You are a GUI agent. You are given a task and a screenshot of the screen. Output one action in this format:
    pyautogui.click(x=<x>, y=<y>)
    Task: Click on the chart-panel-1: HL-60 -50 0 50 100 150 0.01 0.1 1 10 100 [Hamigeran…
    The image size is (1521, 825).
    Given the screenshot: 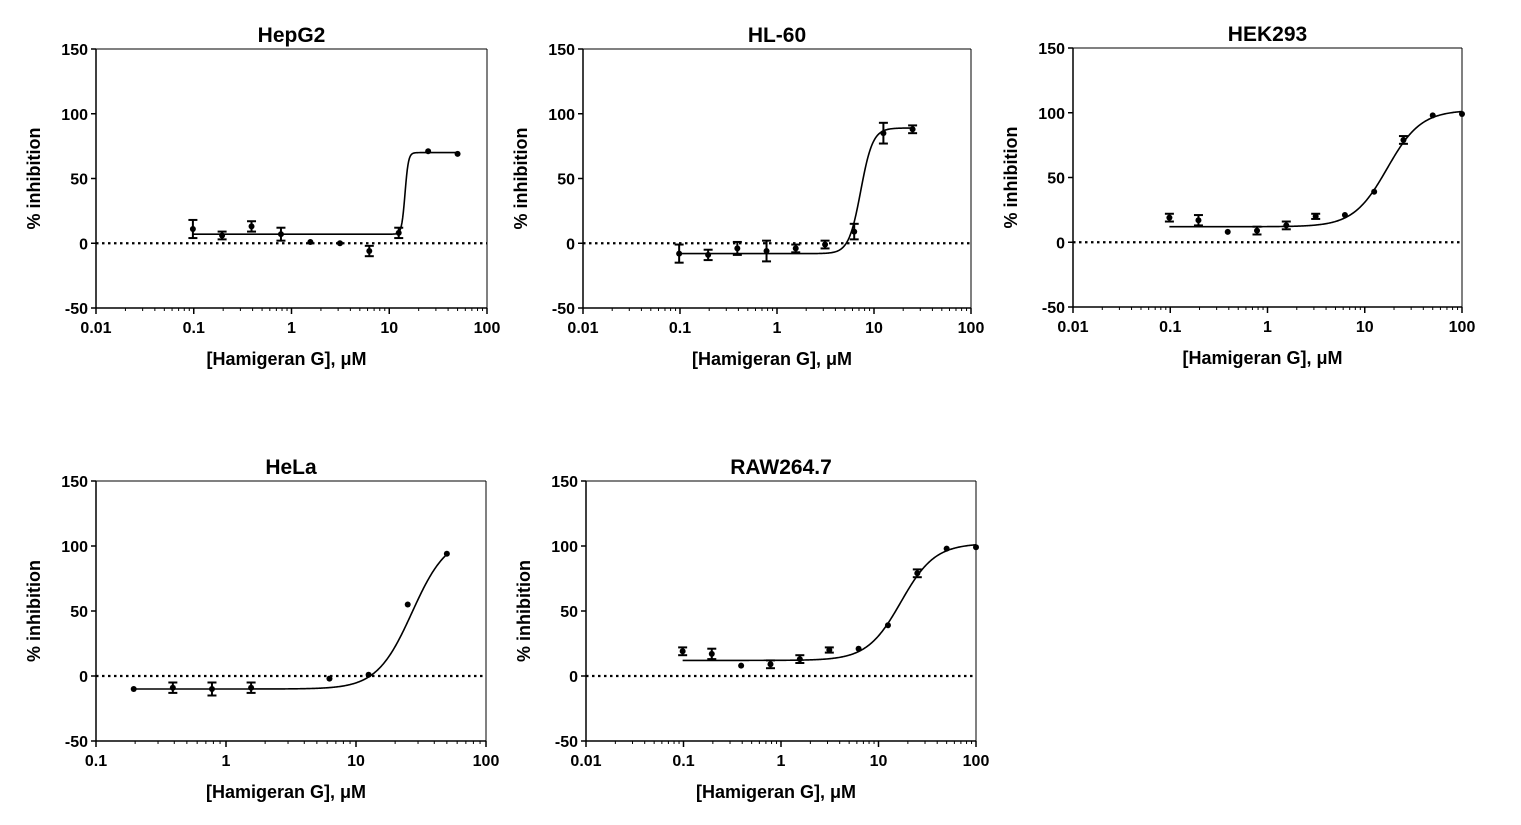 What is the action you would take?
    pyautogui.click(x=747, y=196)
    